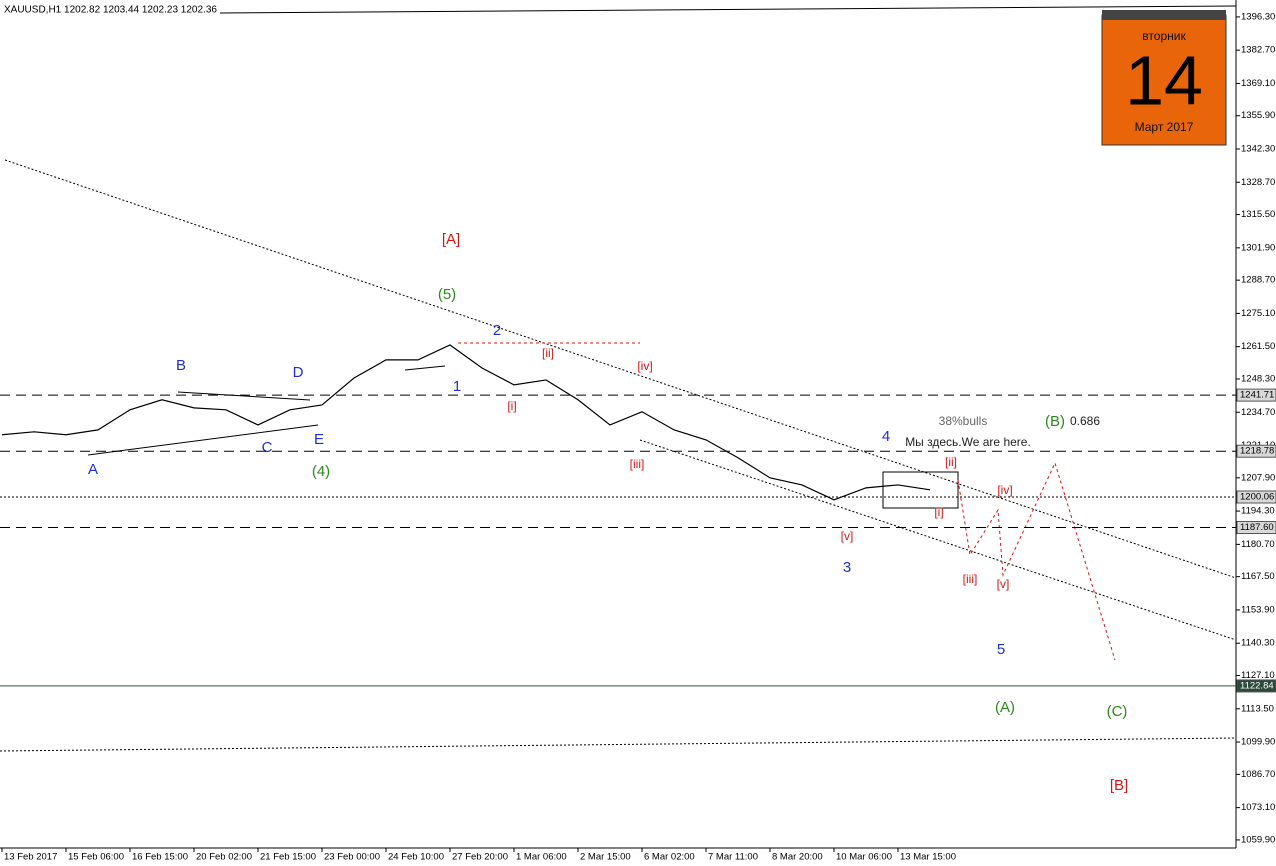  I want to click on wave-label: D, so click(298, 372).